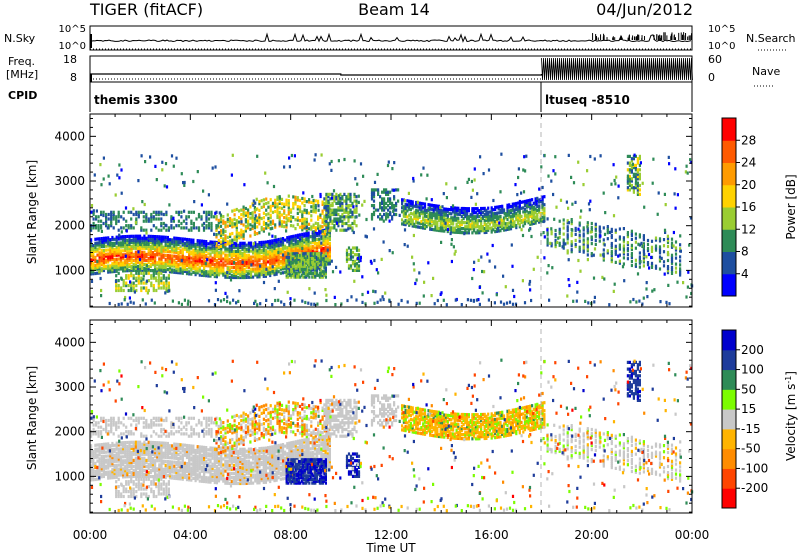 The width and height of the screenshot is (800, 554). I want to click on nave-trace, so click(617, 69).